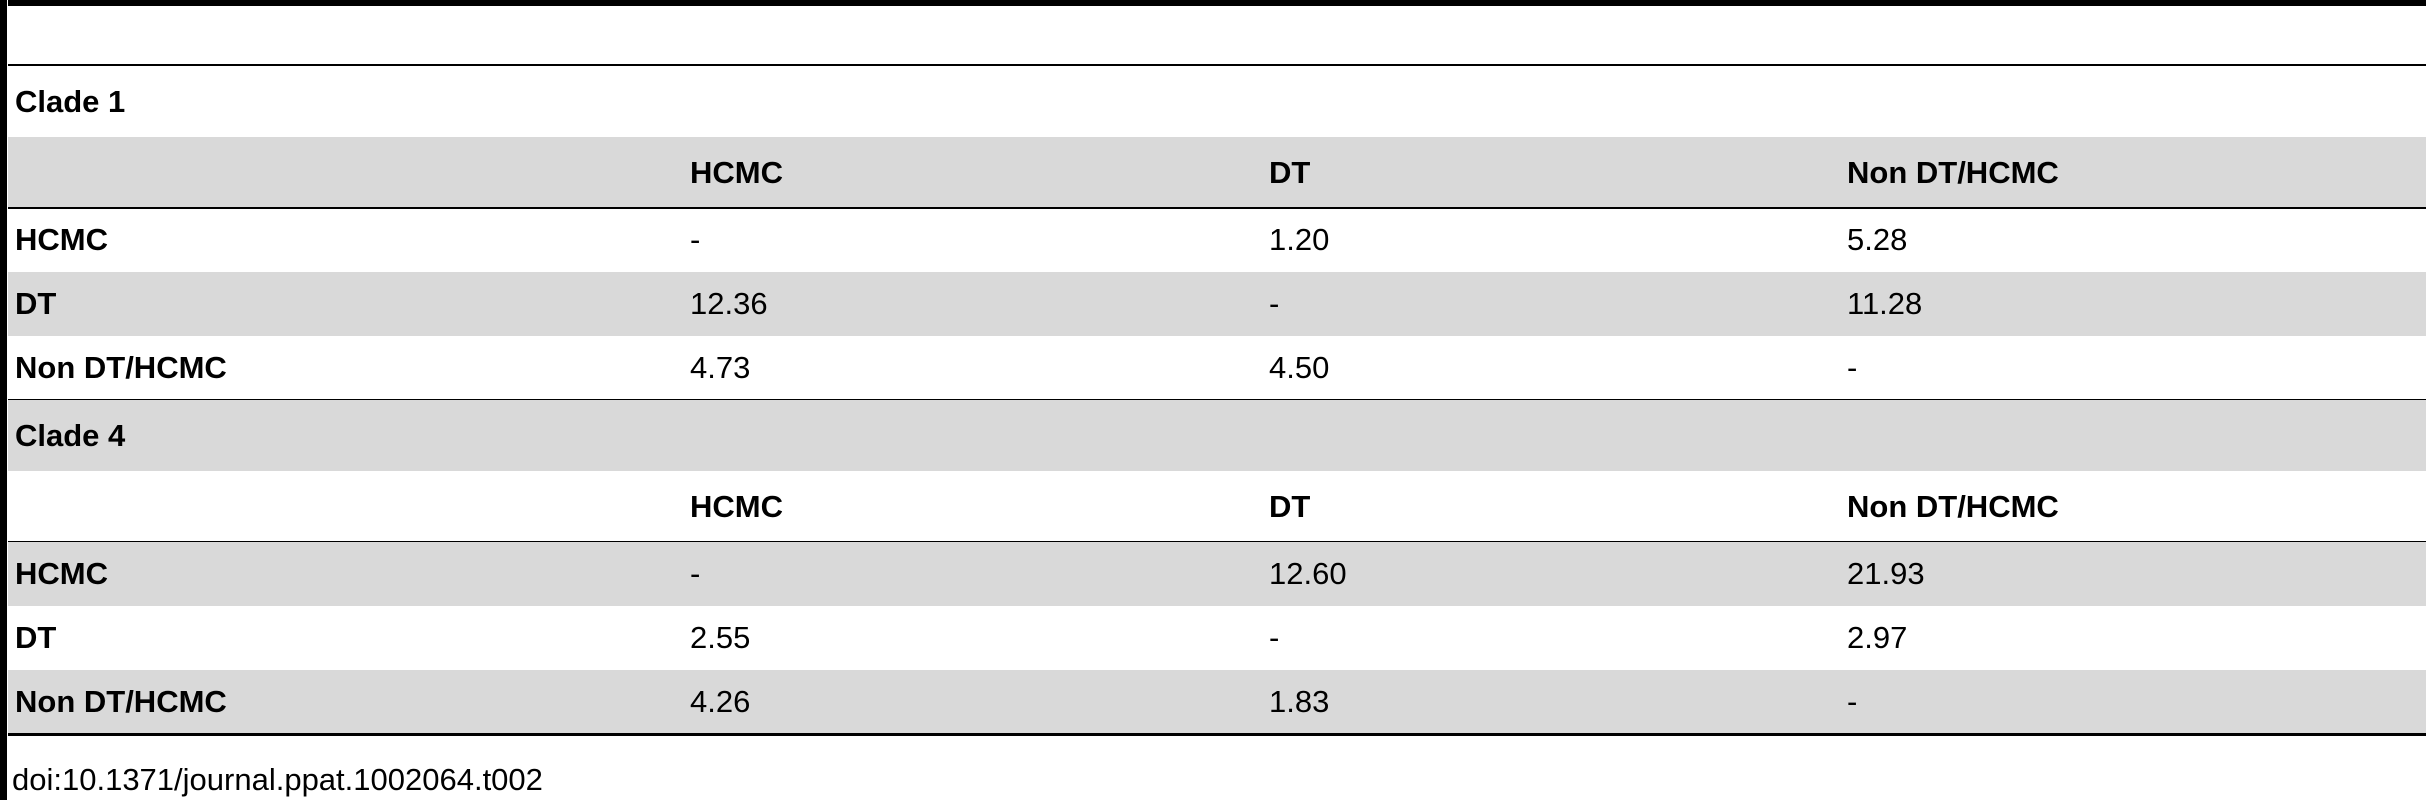  Describe the element at coordinates (1217, 368) in the screenshot. I see `data-row: Non DT/HCMC 4.73 4.50 -` at that location.